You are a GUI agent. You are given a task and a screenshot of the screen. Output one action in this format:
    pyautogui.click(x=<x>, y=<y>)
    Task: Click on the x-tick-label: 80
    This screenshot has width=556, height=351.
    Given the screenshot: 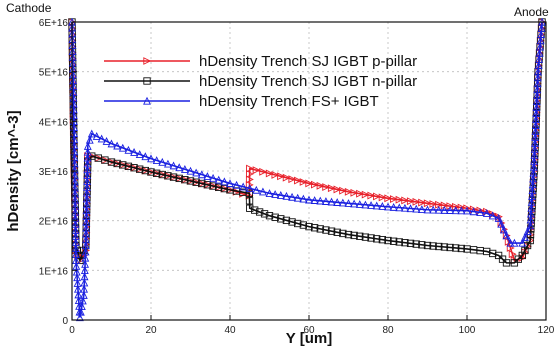 What is the action you would take?
    pyautogui.click(x=388, y=330)
    